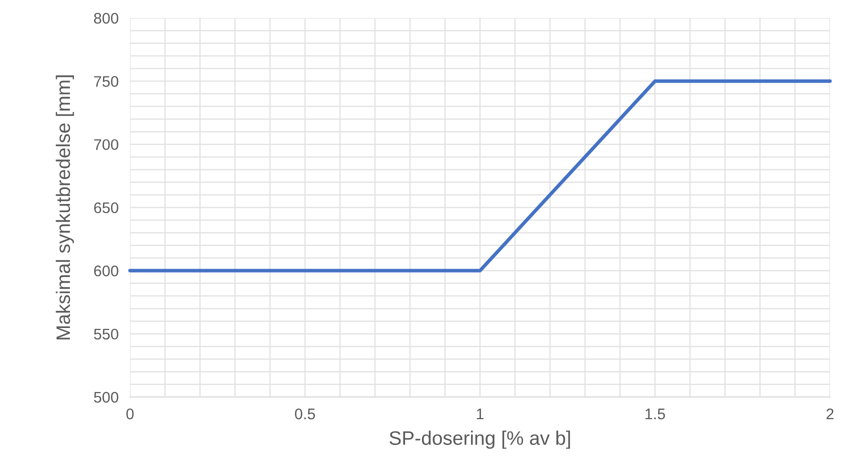 Image resolution: width=847 pixels, height=473 pixels. What do you see at coordinates (106, 81) in the screenshot?
I see `y-tick-label: 750` at bounding box center [106, 81].